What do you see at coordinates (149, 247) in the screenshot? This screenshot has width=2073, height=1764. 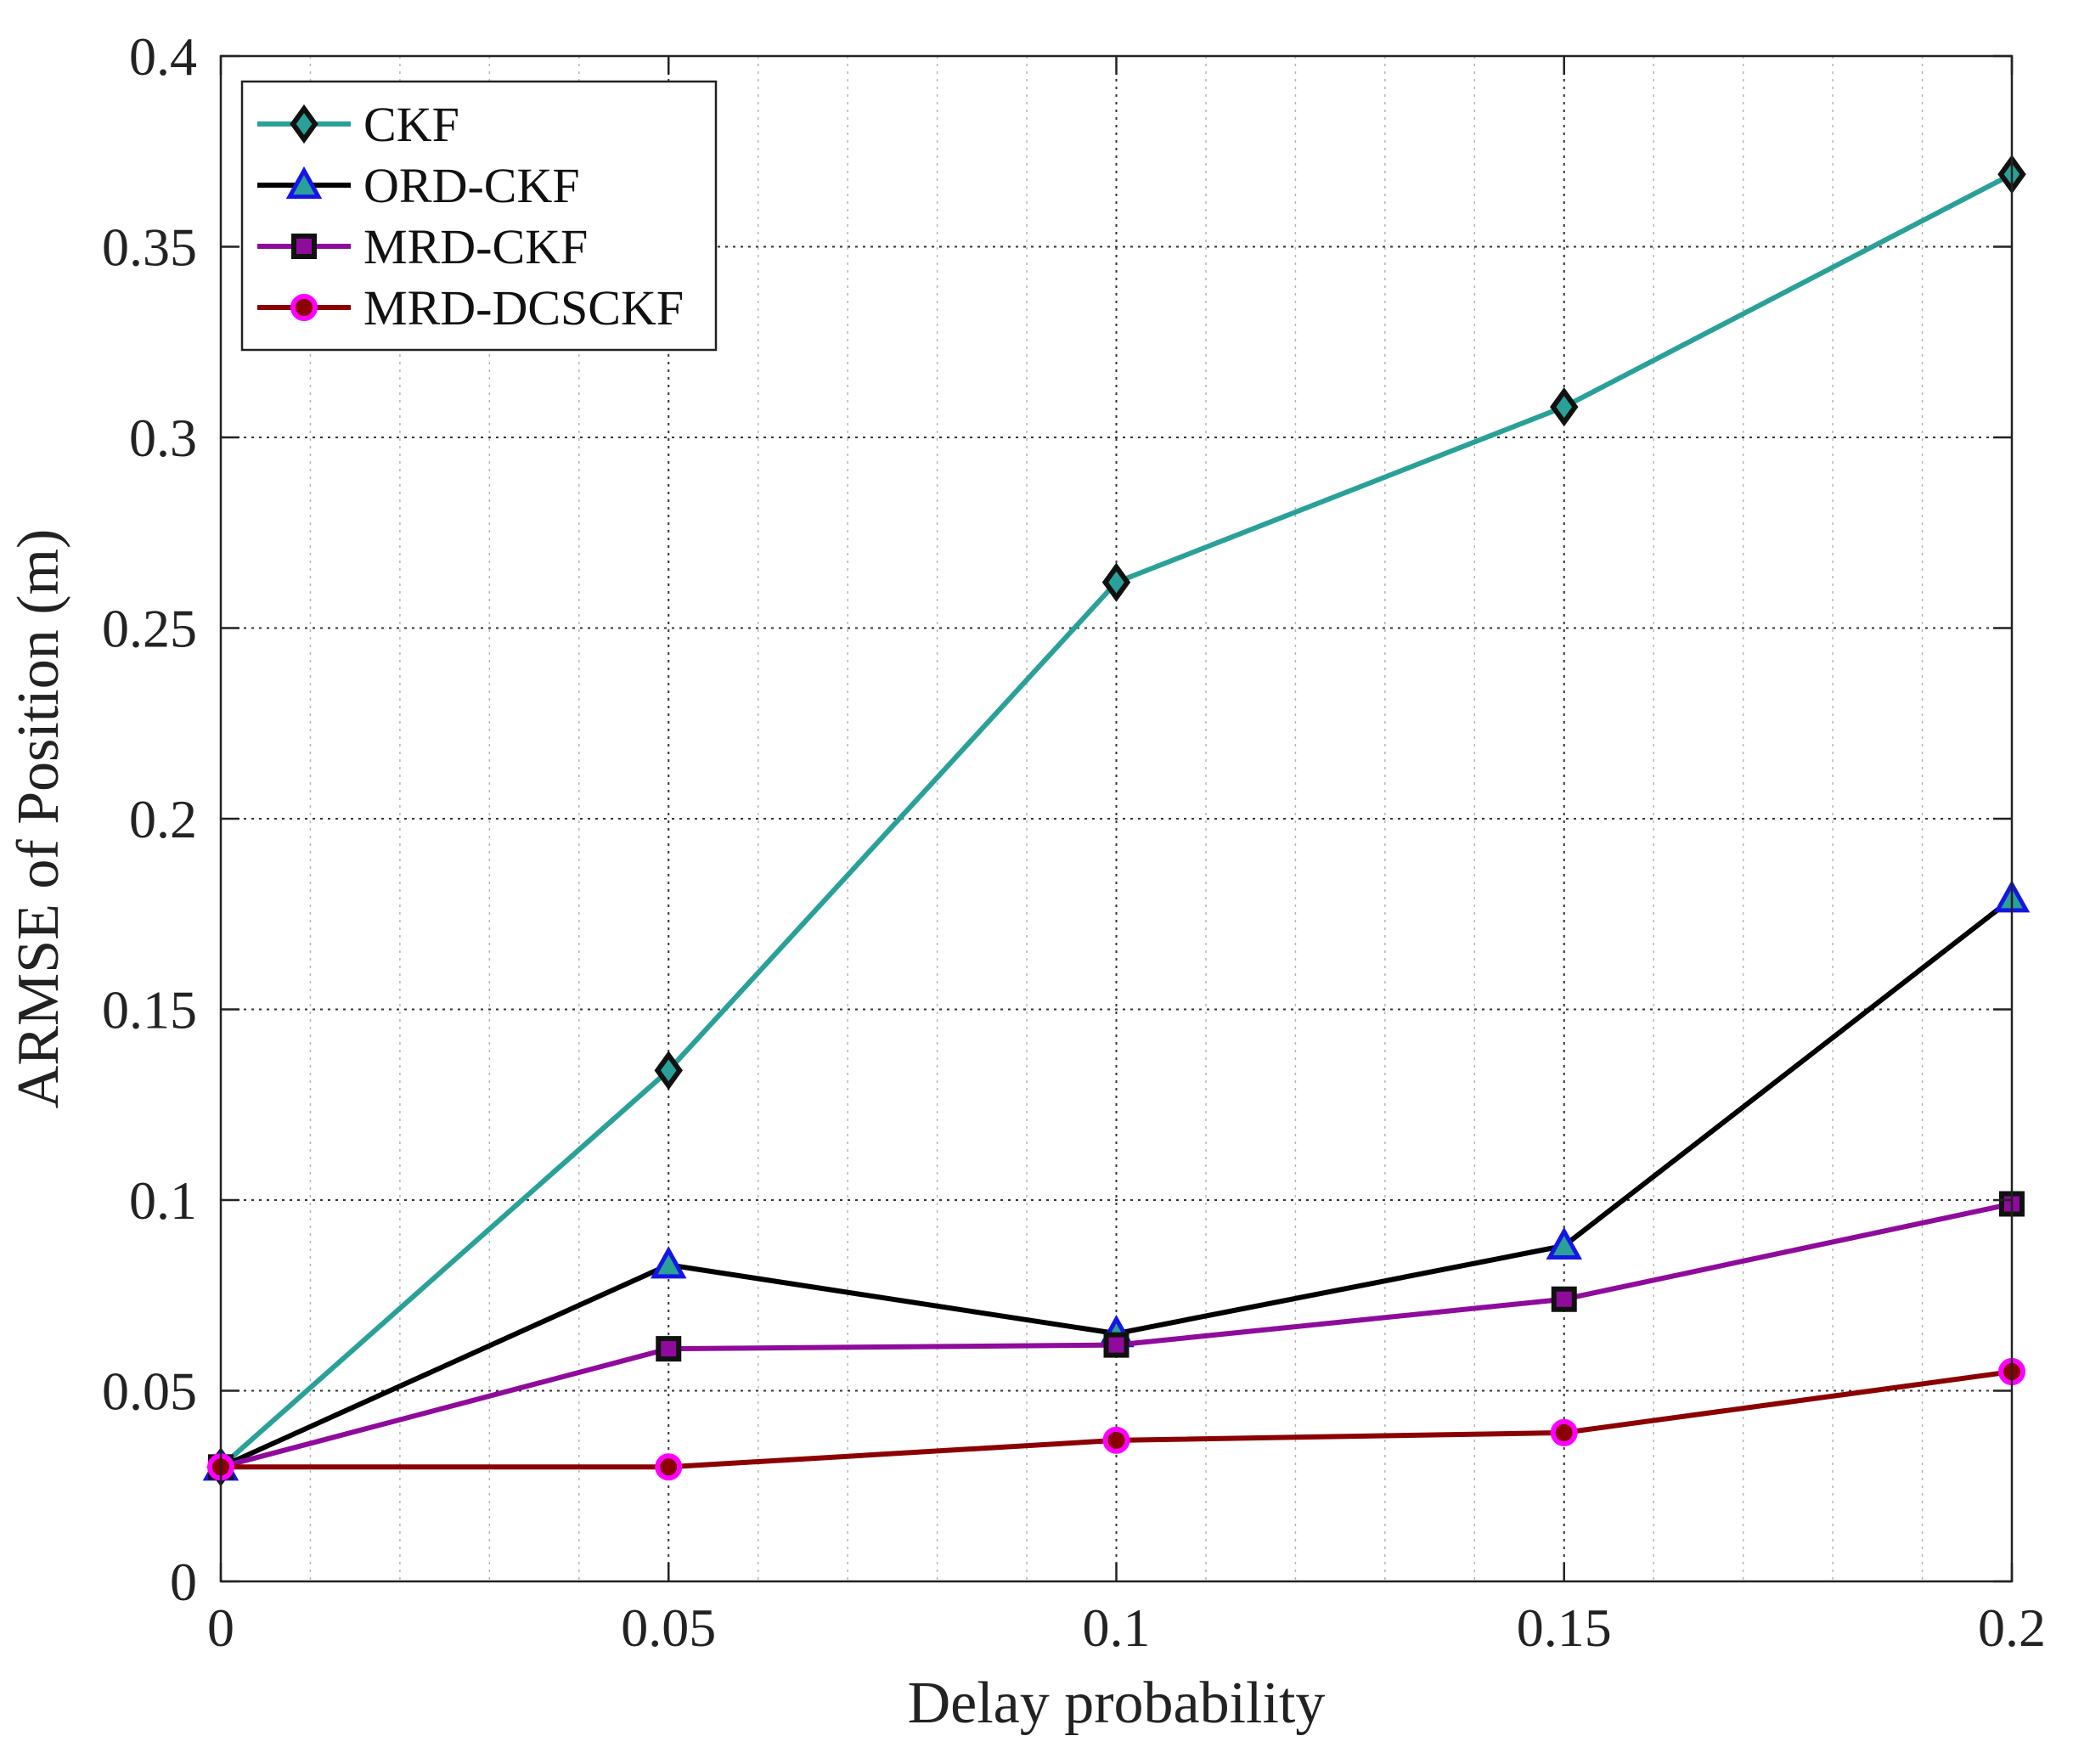 I see `y-tick-label: 0.35` at bounding box center [149, 247].